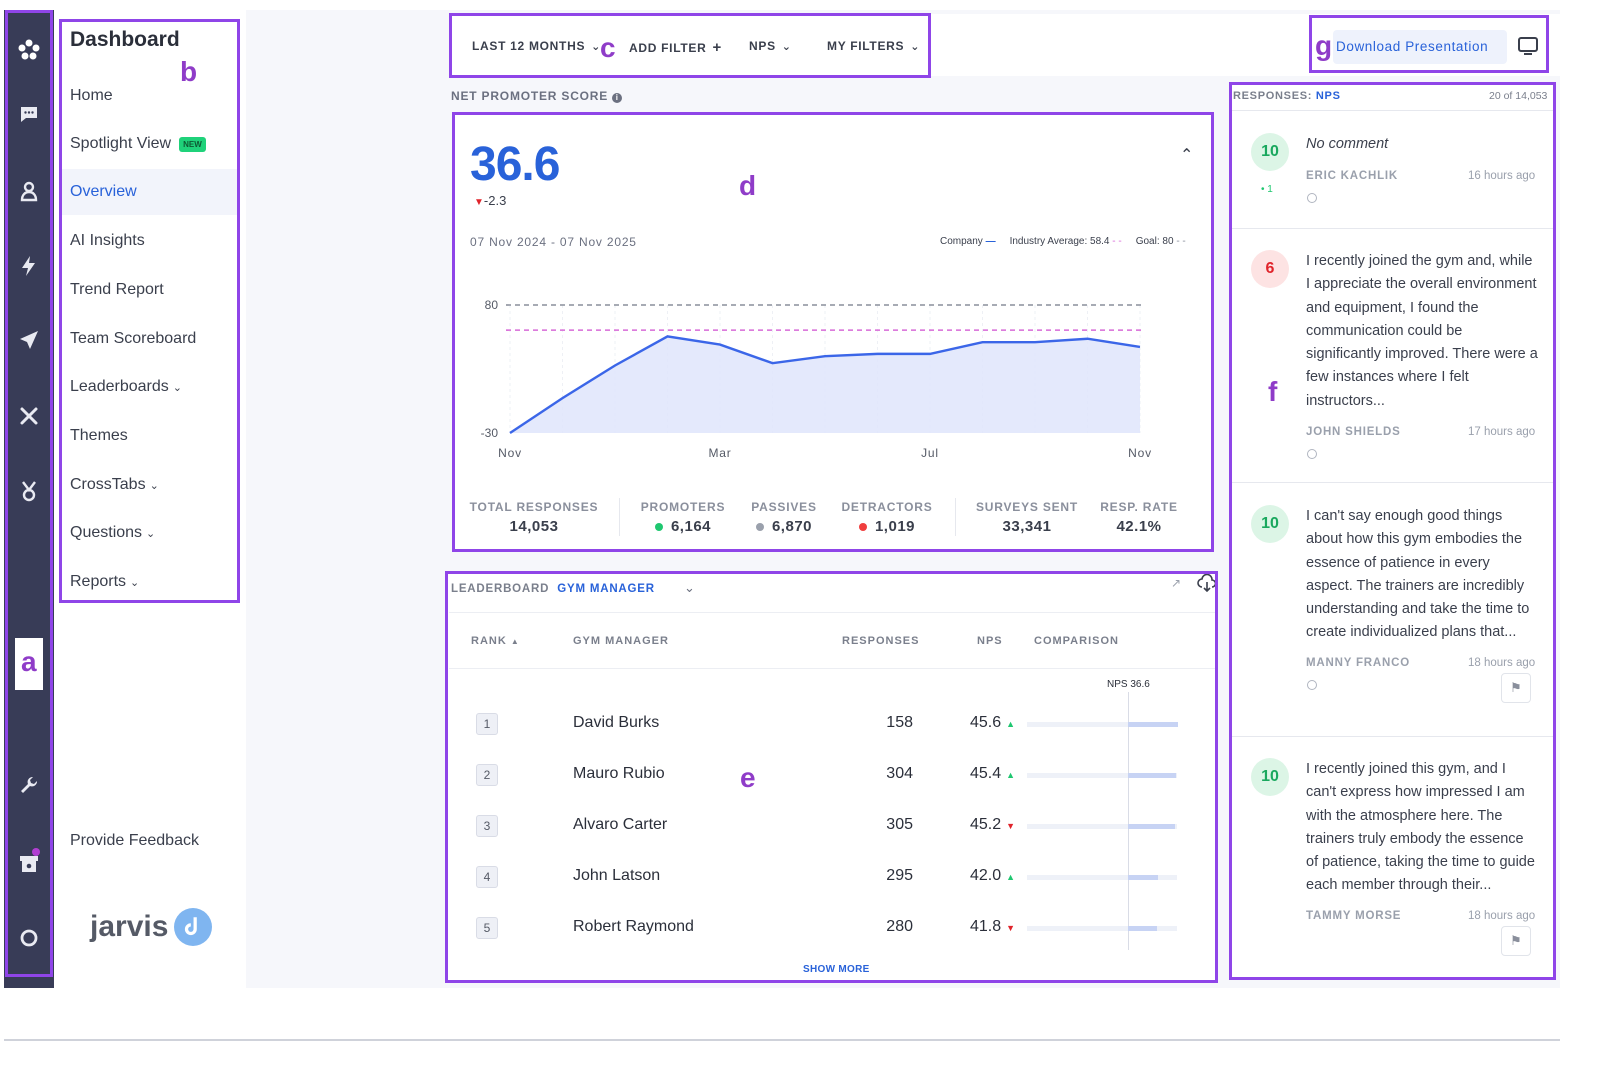 The height and width of the screenshot is (1067, 1600). I want to click on x-tick-label: Mar, so click(719, 453).